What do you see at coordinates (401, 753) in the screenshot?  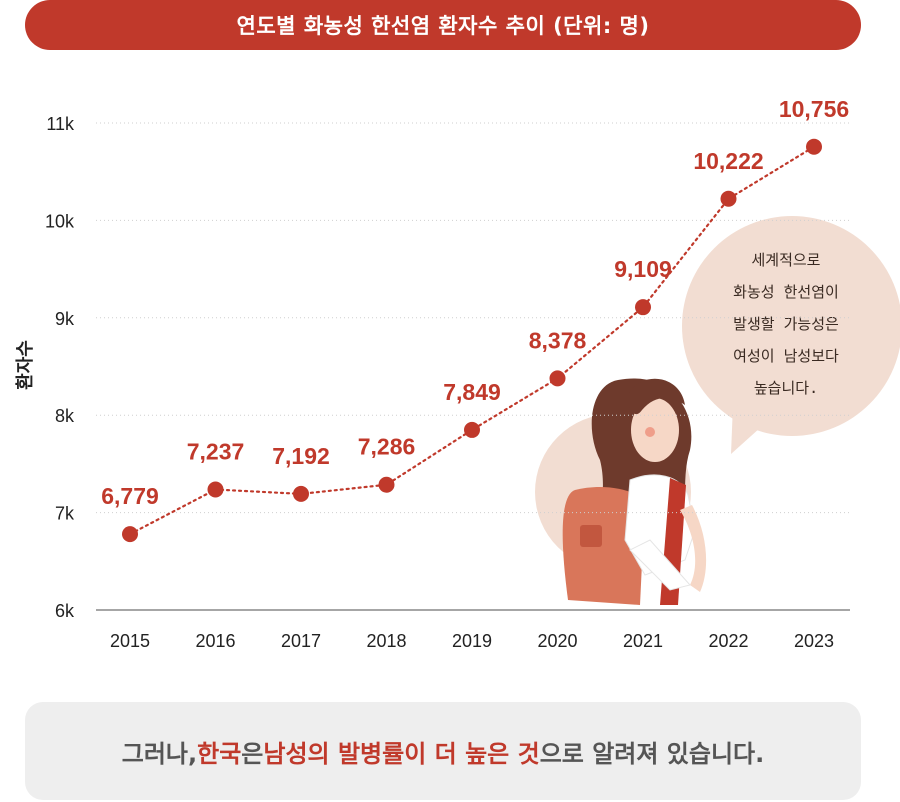 I see `footer-highlight-male-rate: 남성의 발병률이 더 높은 것` at bounding box center [401, 753].